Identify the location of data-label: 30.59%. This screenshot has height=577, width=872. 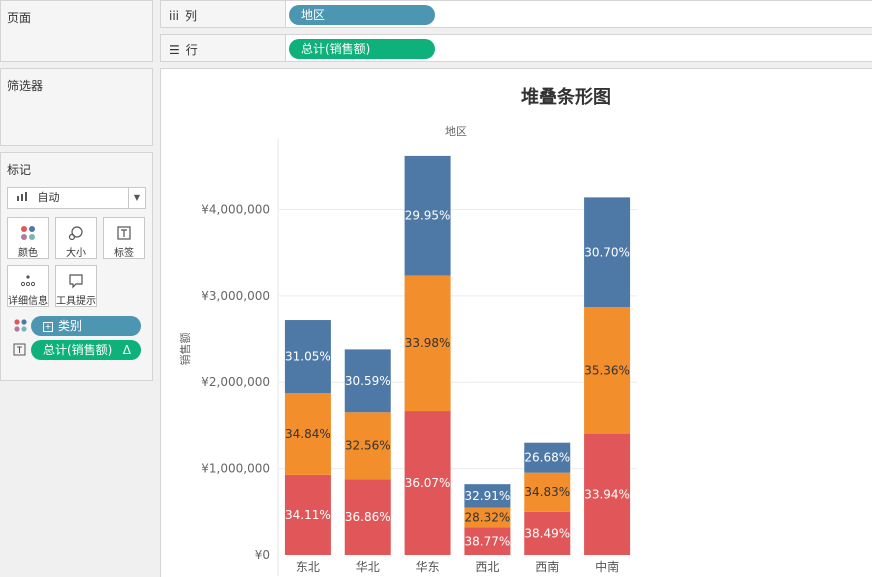
(368, 381).